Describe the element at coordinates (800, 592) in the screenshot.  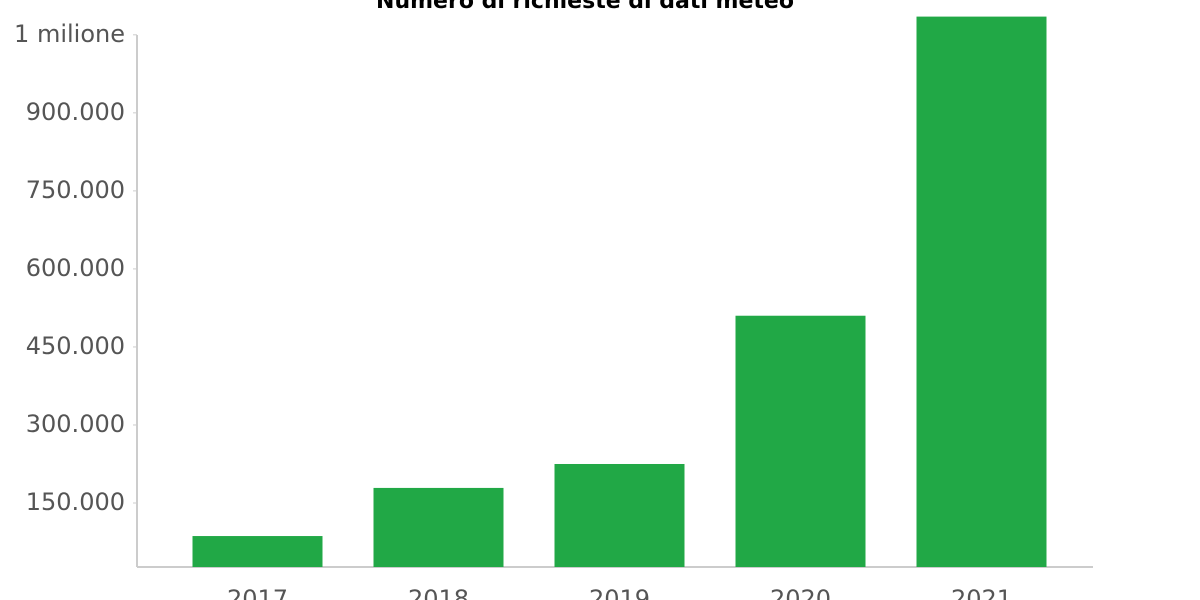
I see `x-tick-label: 2020` at that location.